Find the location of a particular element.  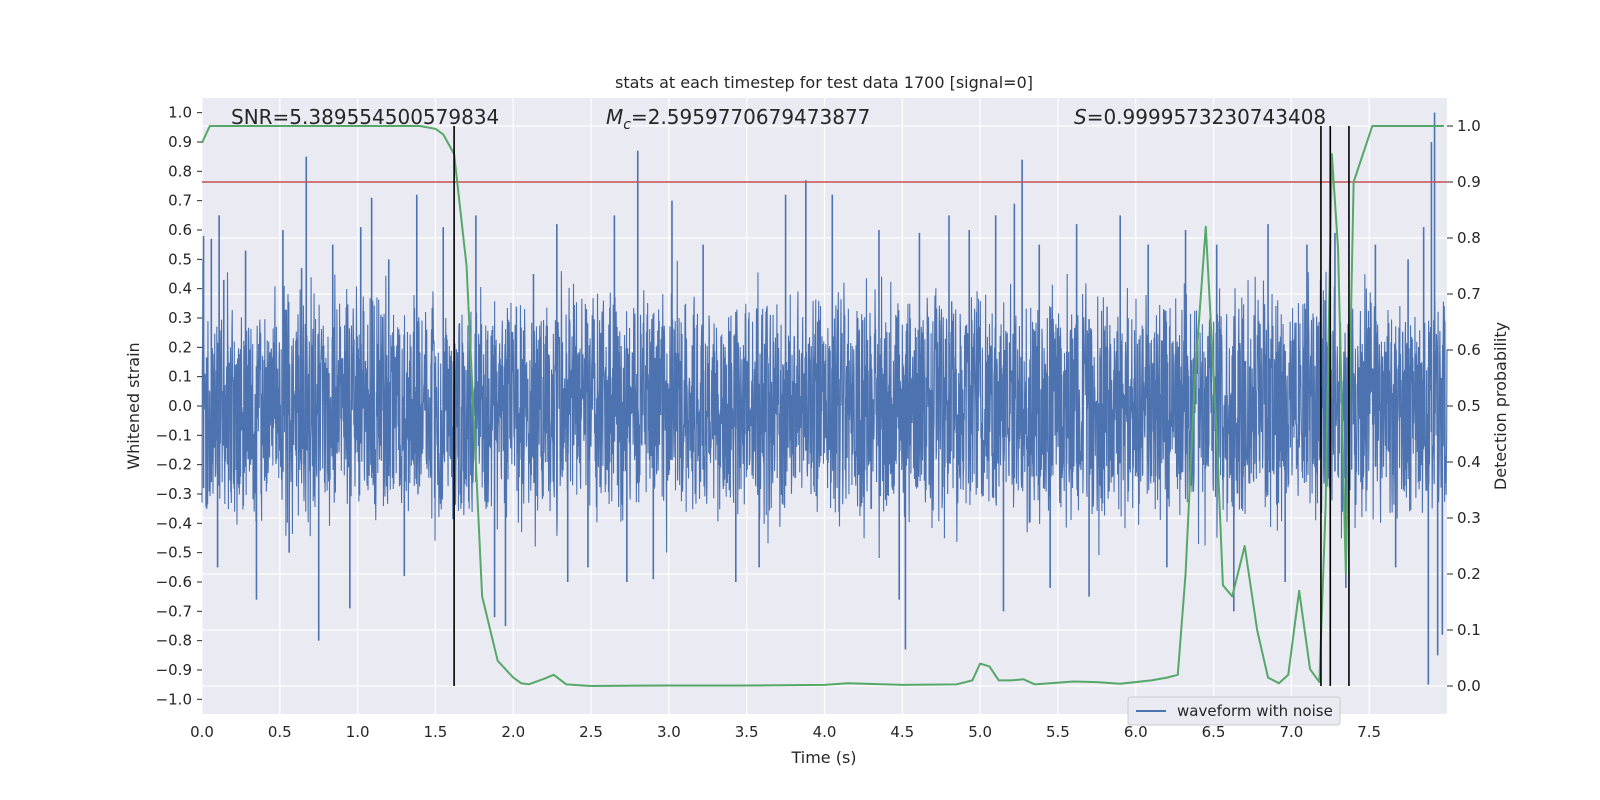

y-left-tick-label: 0.6 is located at coordinates (180, 230).